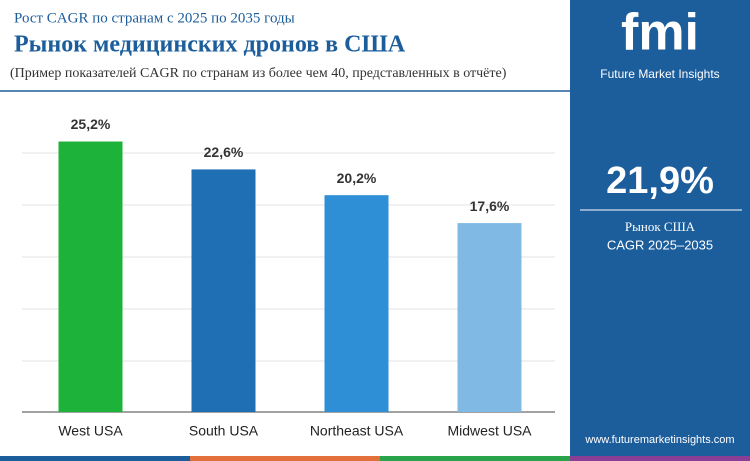  I want to click on x-tick-label: Midwest USA, so click(489, 431).